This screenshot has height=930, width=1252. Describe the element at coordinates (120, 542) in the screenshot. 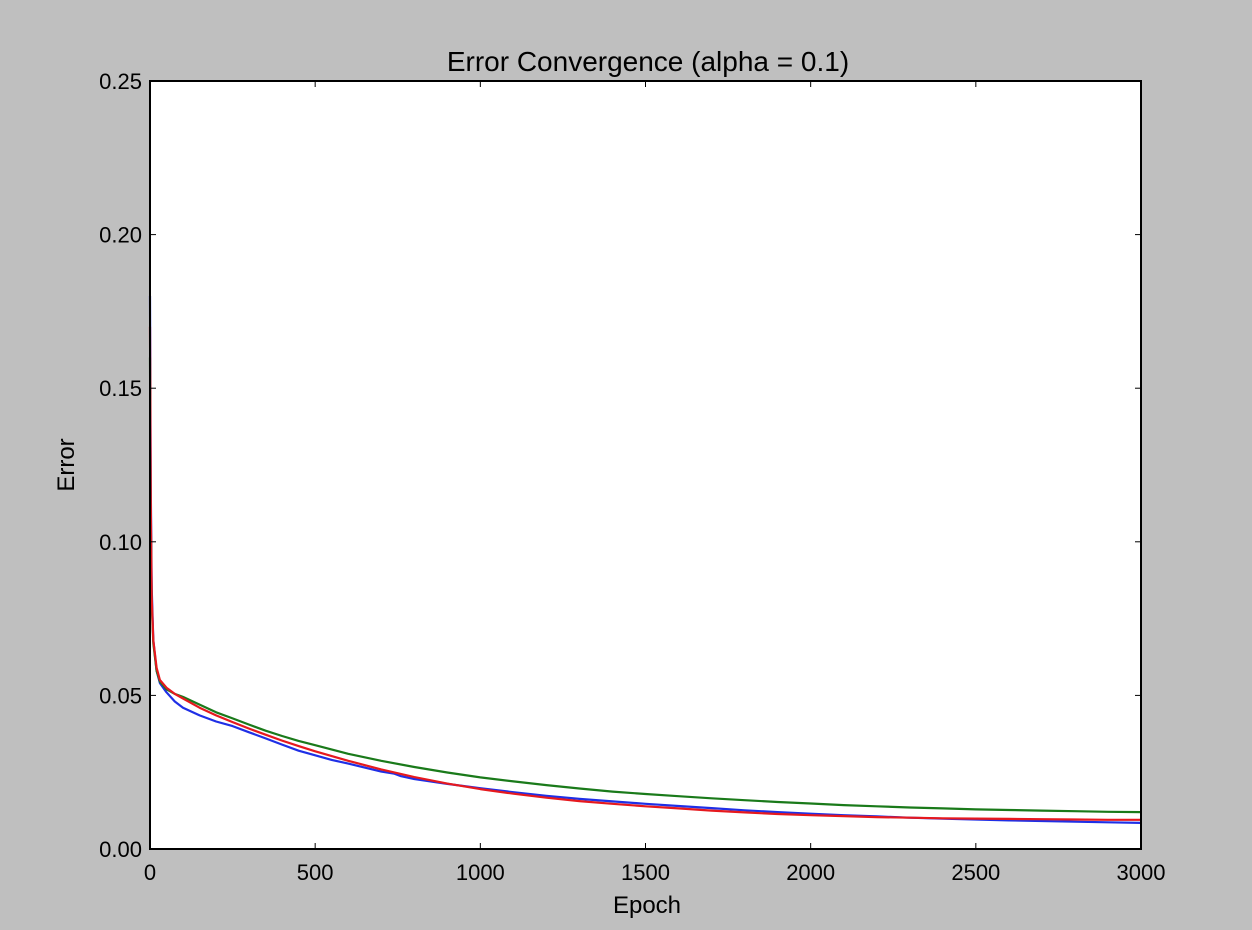

I see `y-tick-label: 0.10` at that location.